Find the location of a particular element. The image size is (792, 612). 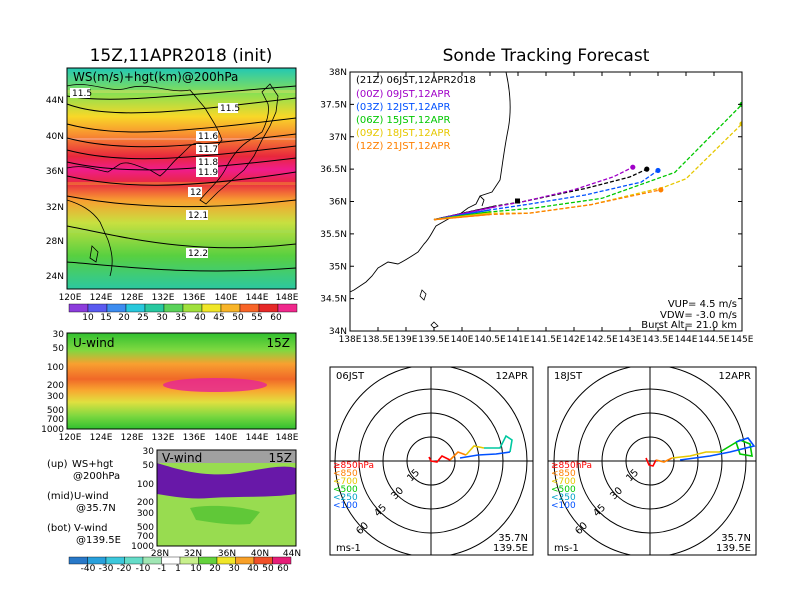

vwind-colorbar: -40 -30 -20 -10 -1 1 10 20 30 40 50 60 is located at coordinates (180, 565).